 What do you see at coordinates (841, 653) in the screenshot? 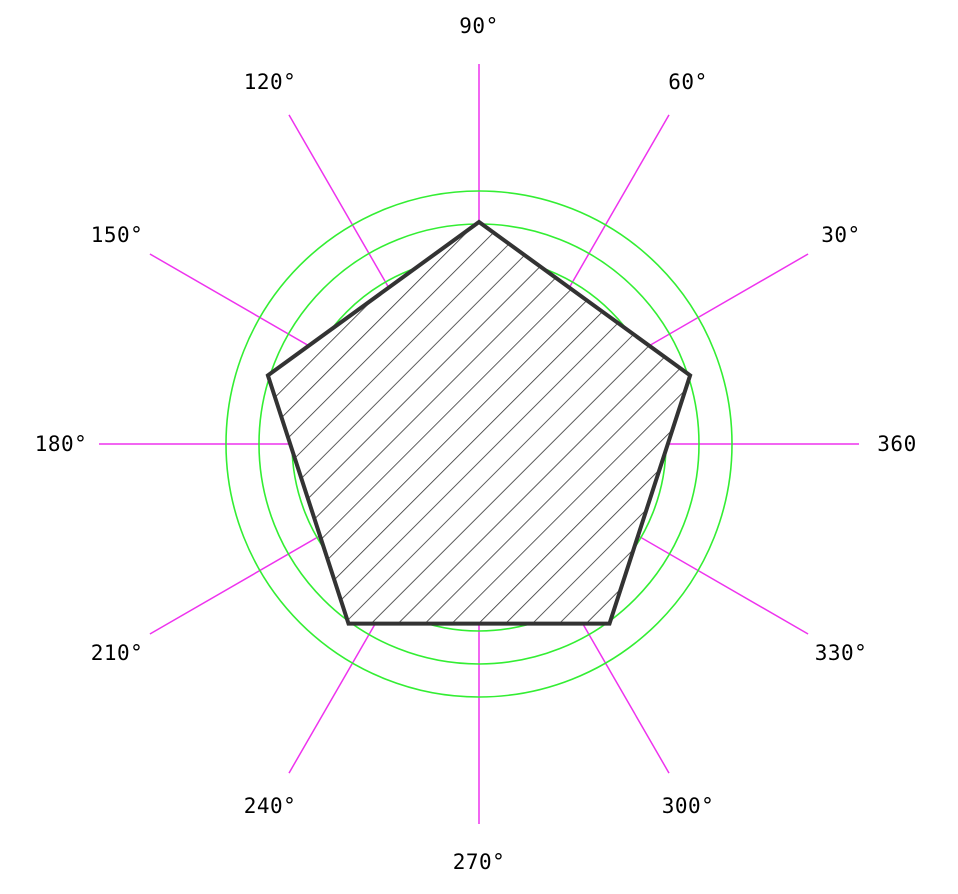
I see `angle-label-330: 330°` at bounding box center [841, 653].